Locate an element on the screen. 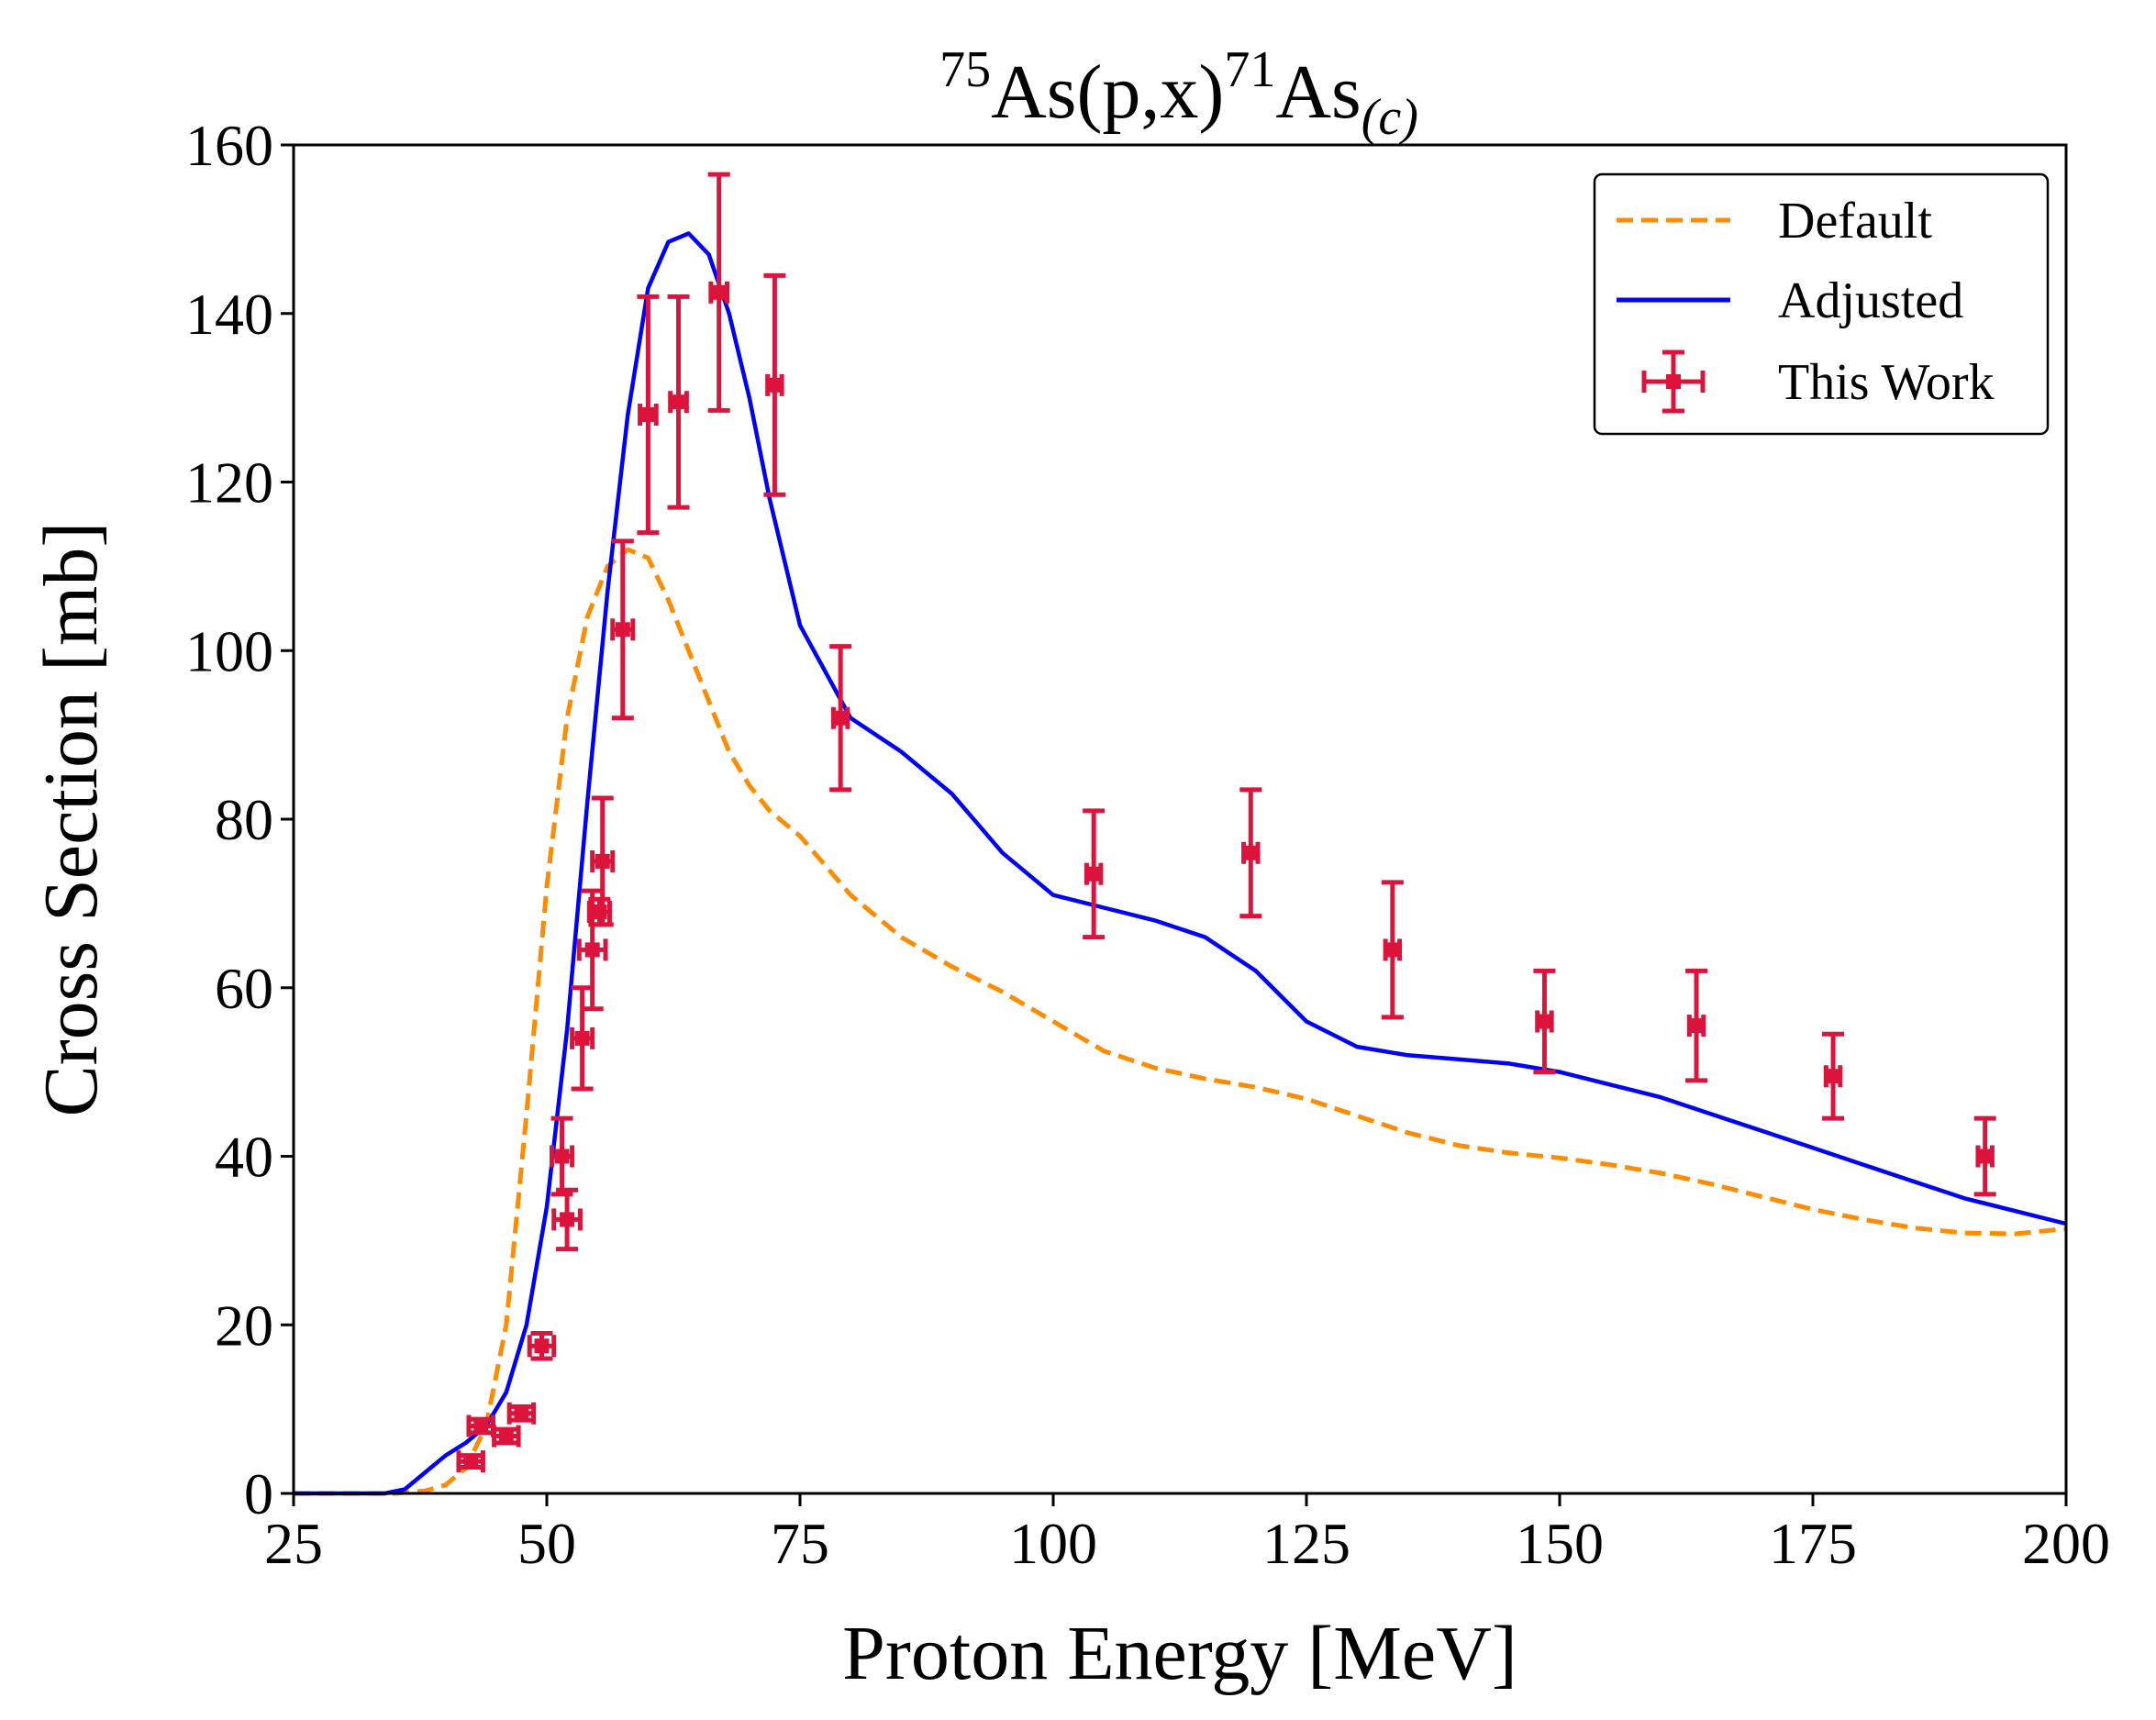 This screenshot has width=2156, height=1720. y-axis: 0 20 40 60 80 100 120 140 160 is located at coordinates (240, 819).